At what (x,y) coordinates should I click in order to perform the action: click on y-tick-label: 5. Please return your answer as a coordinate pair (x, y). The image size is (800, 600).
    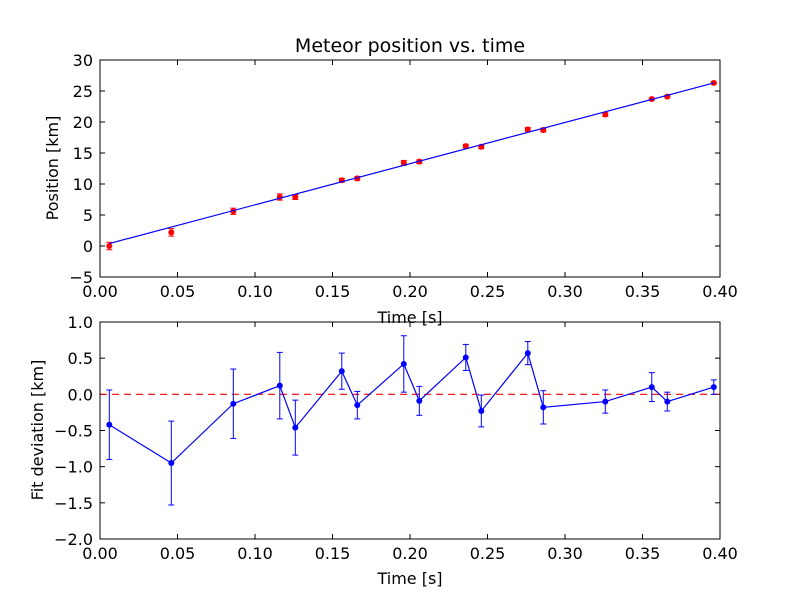
    Looking at the image, I should click on (88, 215).